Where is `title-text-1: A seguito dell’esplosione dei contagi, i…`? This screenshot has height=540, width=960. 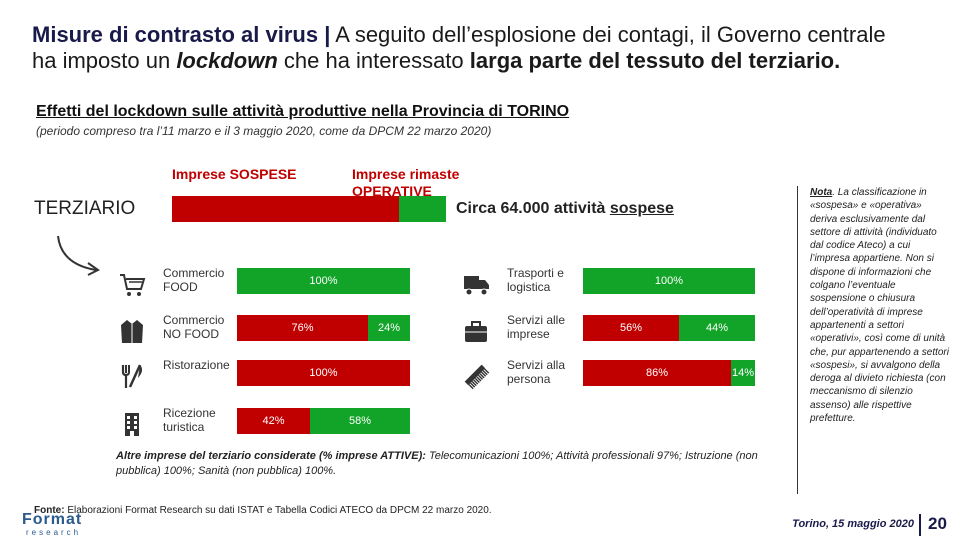 title-text-1: A seguito dell’esplosione dei contagi, i… is located at coordinates (459, 47).